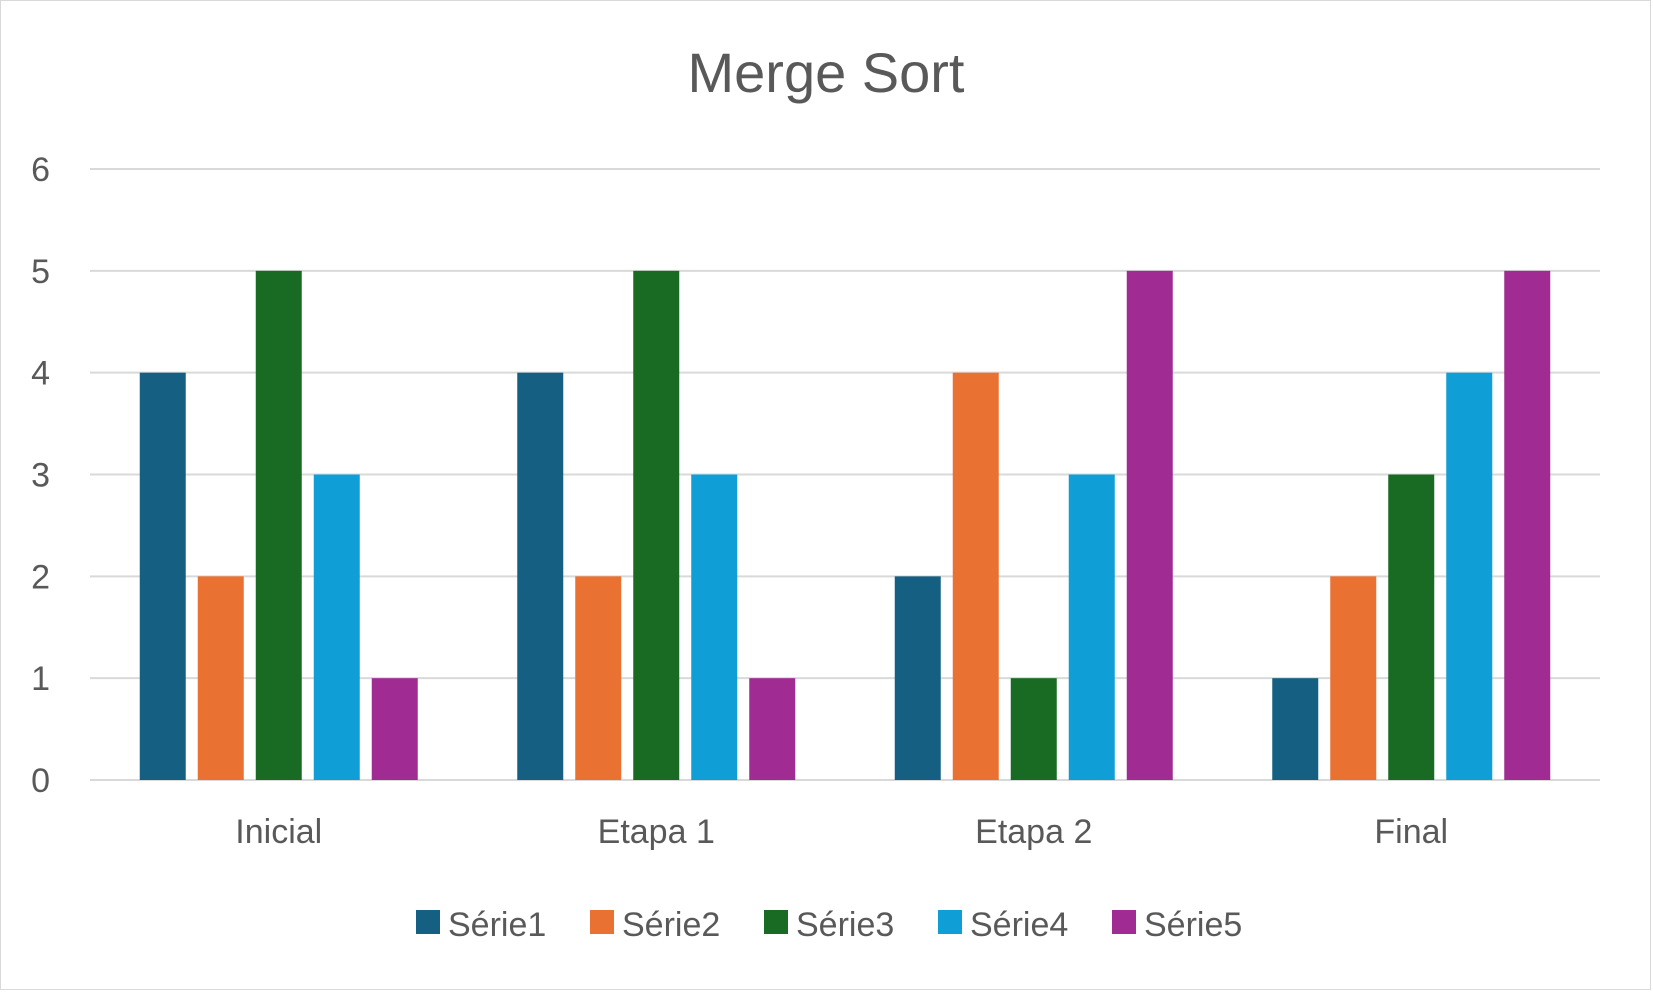  Describe the element at coordinates (278, 832) in the screenshot. I see `x-category-label: Inicial` at that location.